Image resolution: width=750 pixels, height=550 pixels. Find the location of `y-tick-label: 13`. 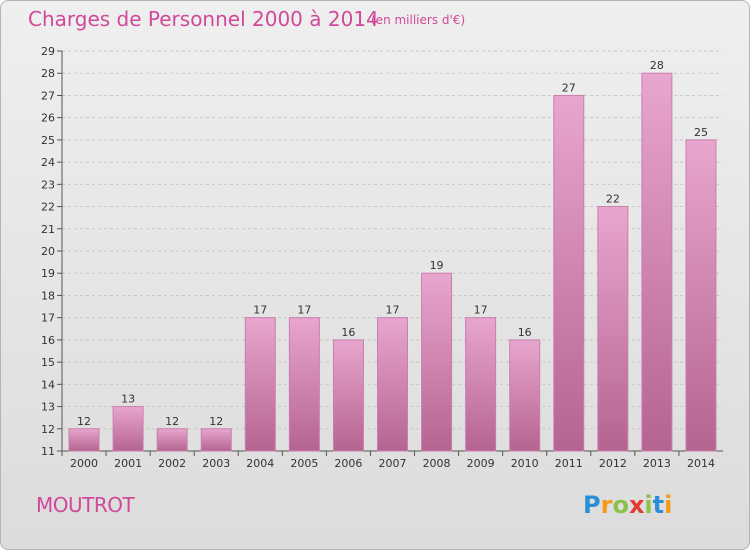

y-tick-label: 13 is located at coordinates (48, 407).